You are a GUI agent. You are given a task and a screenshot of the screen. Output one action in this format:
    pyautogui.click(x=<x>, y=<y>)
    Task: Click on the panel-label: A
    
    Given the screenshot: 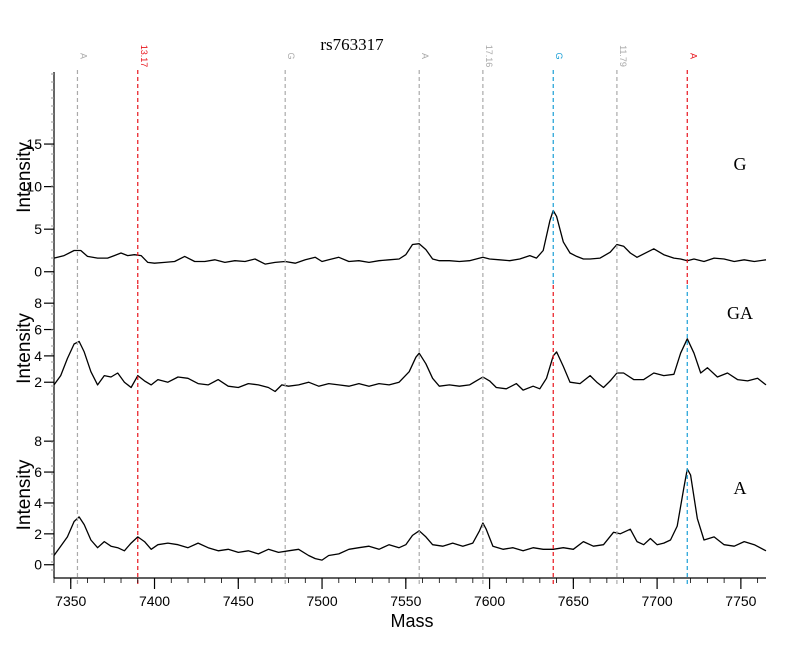 What is the action you would take?
    pyautogui.click(x=740, y=488)
    